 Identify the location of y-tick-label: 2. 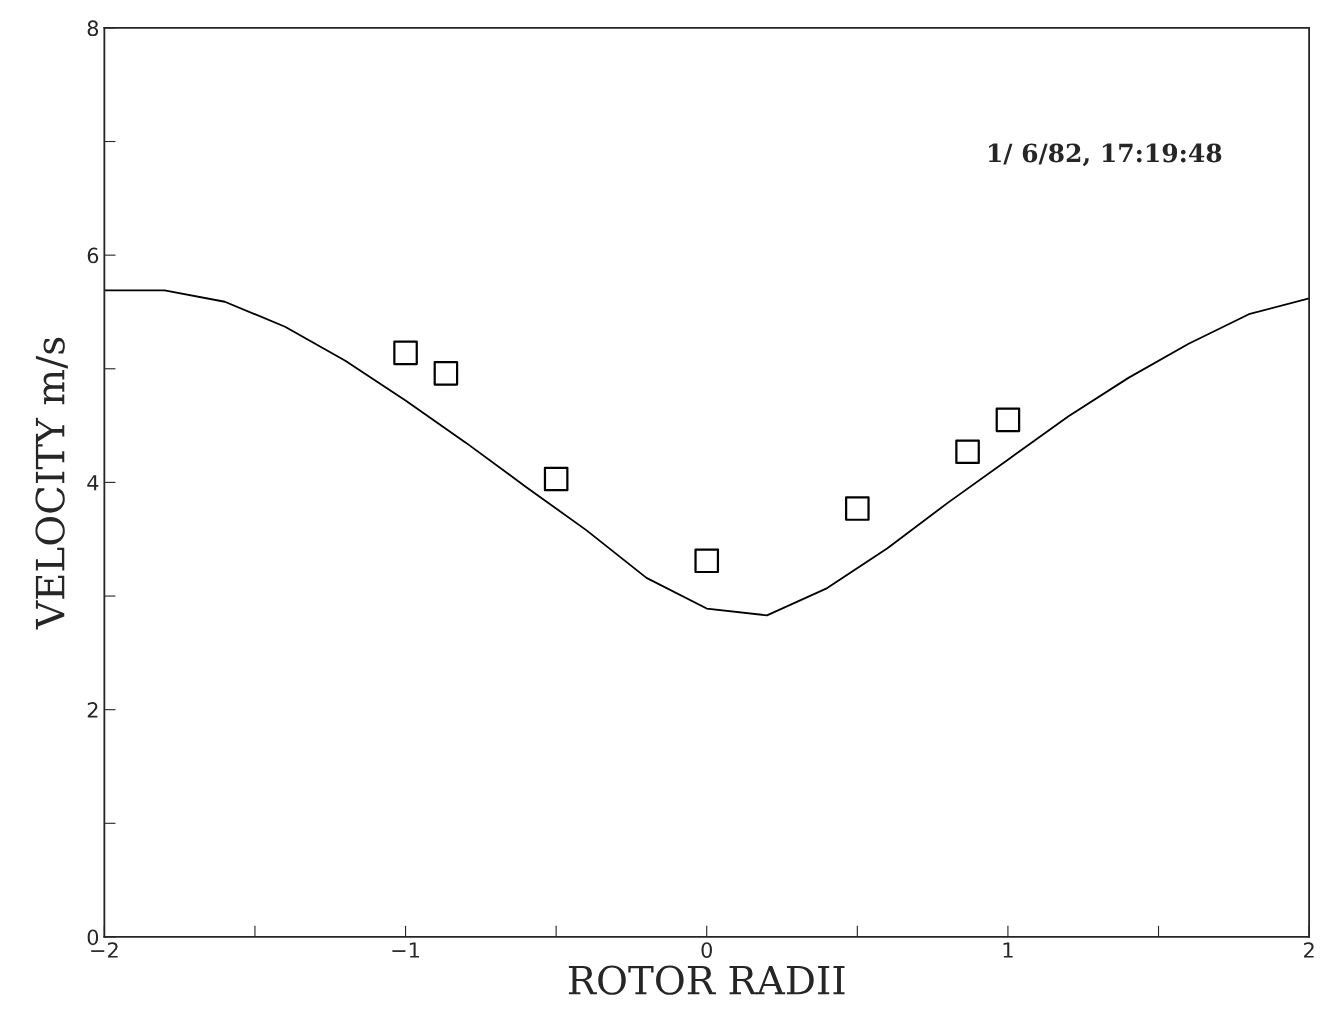
(92, 710).